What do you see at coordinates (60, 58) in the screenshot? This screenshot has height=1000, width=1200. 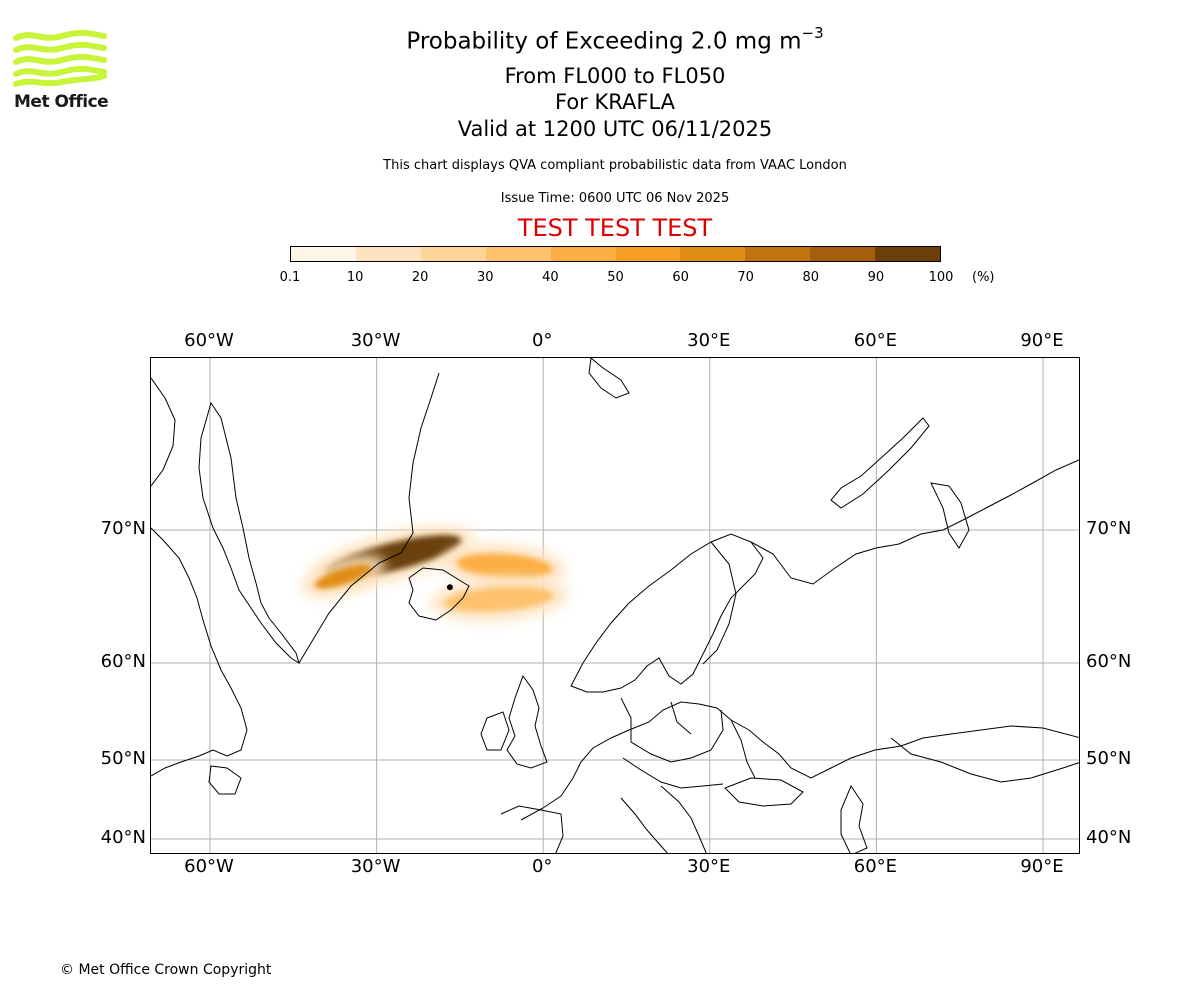 I see `met-office-logo` at bounding box center [60, 58].